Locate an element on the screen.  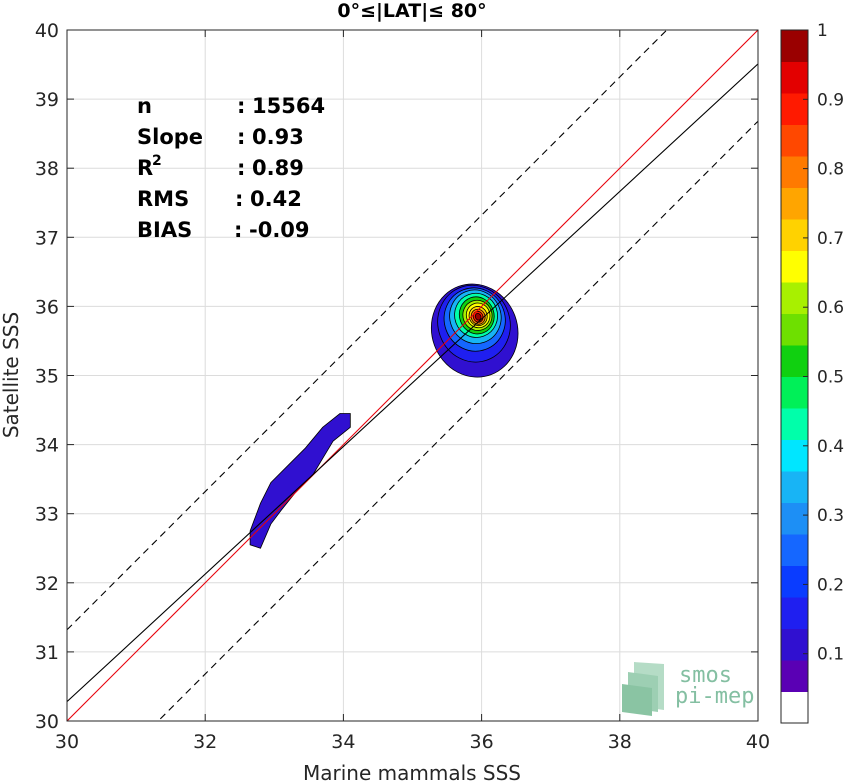
y-tick-label: 33 is located at coordinates (47, 515).